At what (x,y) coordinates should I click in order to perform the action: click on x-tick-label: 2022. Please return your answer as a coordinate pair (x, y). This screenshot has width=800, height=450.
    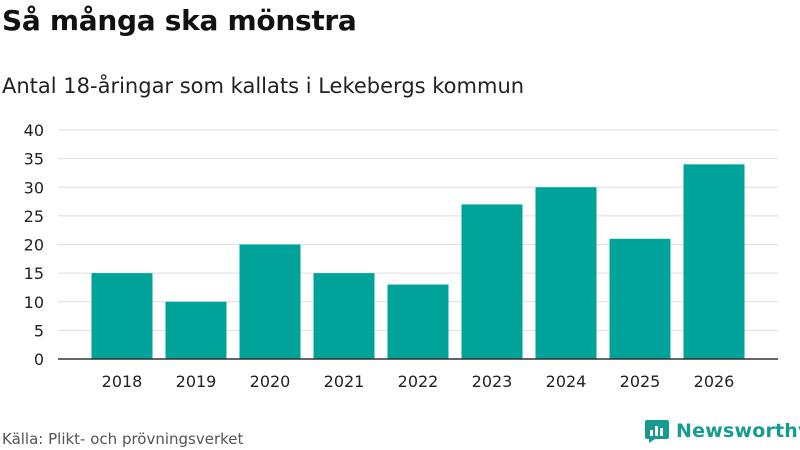
    Looking at the image, I should click on (418, 381).